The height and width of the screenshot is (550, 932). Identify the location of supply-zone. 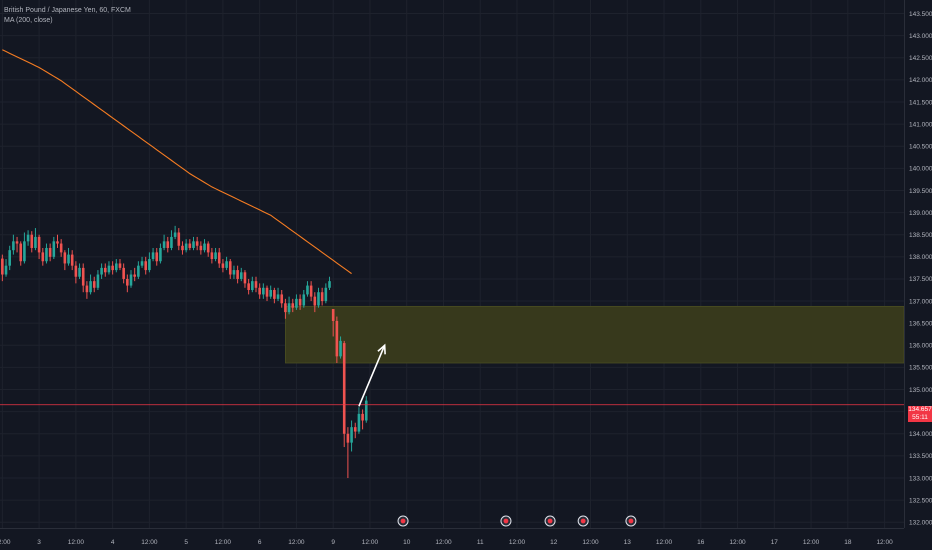
(595, 334).